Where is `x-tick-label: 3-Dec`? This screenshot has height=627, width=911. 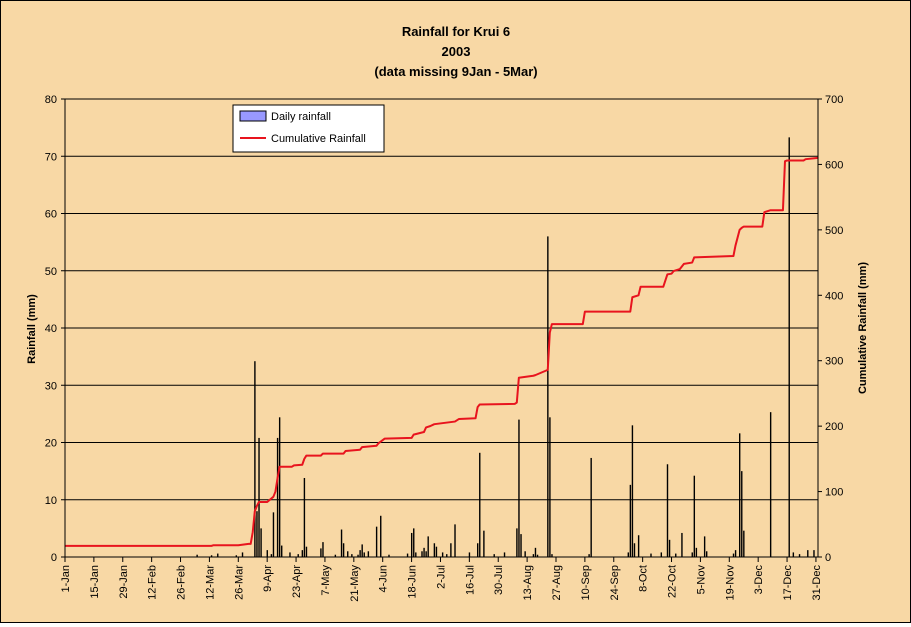
x-tick-label: 3-Dec is located at coordinates (759, 580).